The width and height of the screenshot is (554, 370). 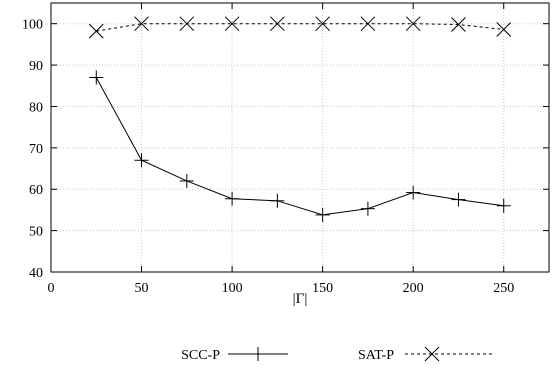 What do you see at coordinates (36, 66) in the screenshot?
I see `y-tick-label: 90` at bounding box center [36, 66].